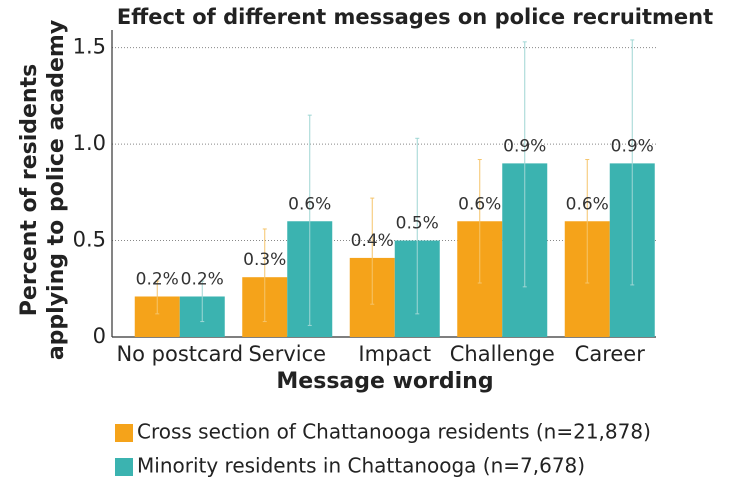  Describe the element at coordinates (89, 47) in the screenshot. I see `y-tick-label: 1.5` at that location.